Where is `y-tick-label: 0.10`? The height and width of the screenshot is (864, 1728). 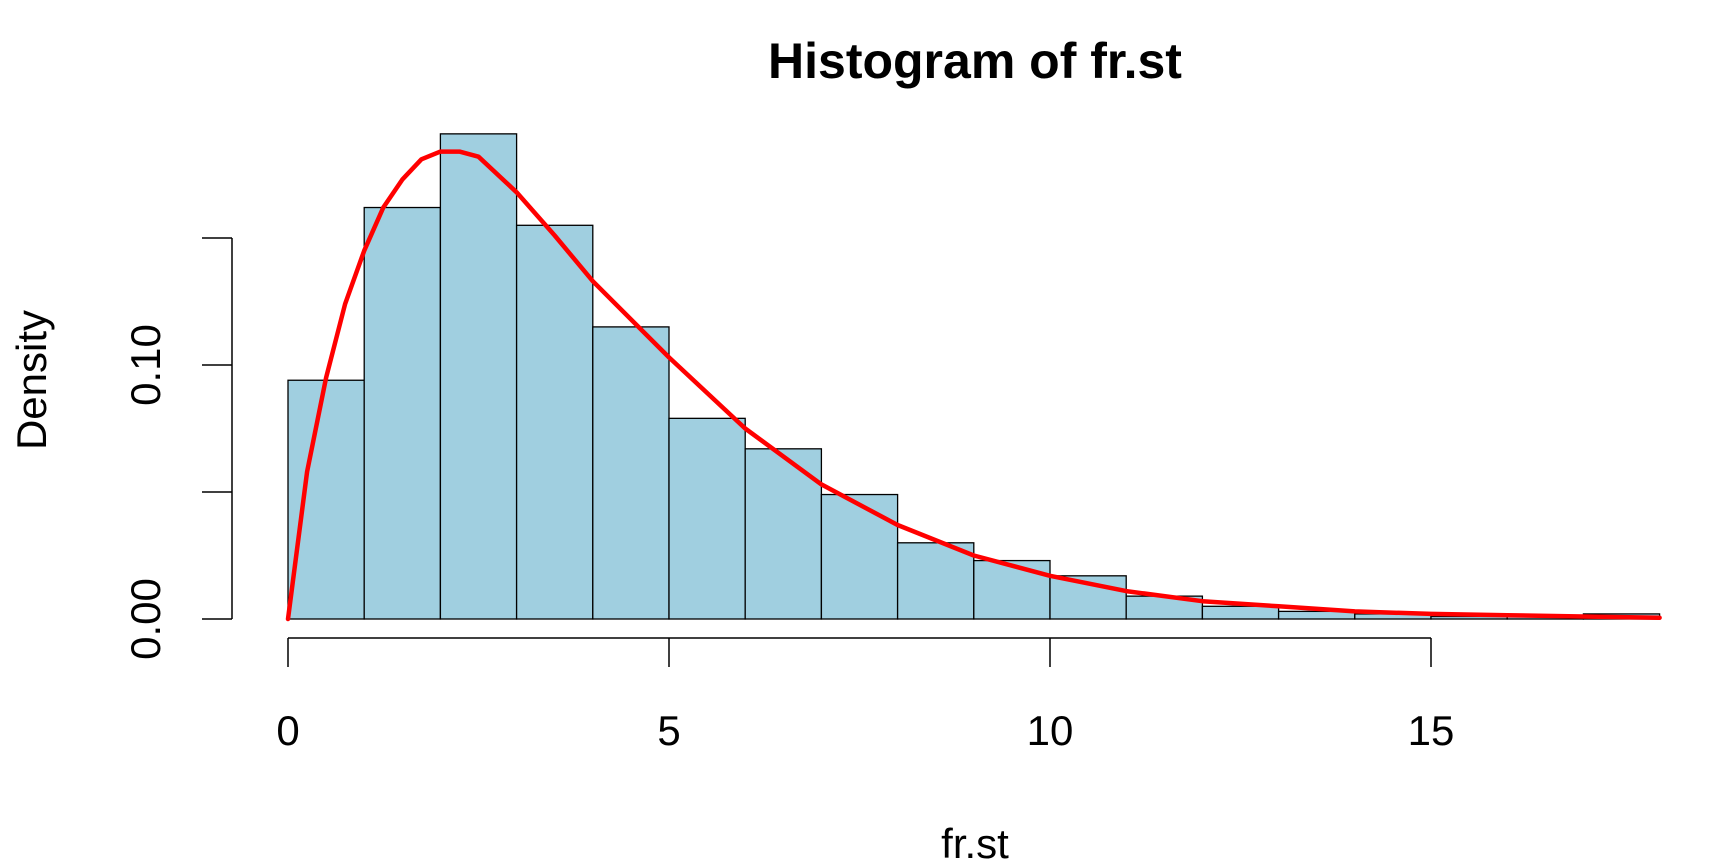 y-tick-label: 0.10 is located at coordinates (145, 365).